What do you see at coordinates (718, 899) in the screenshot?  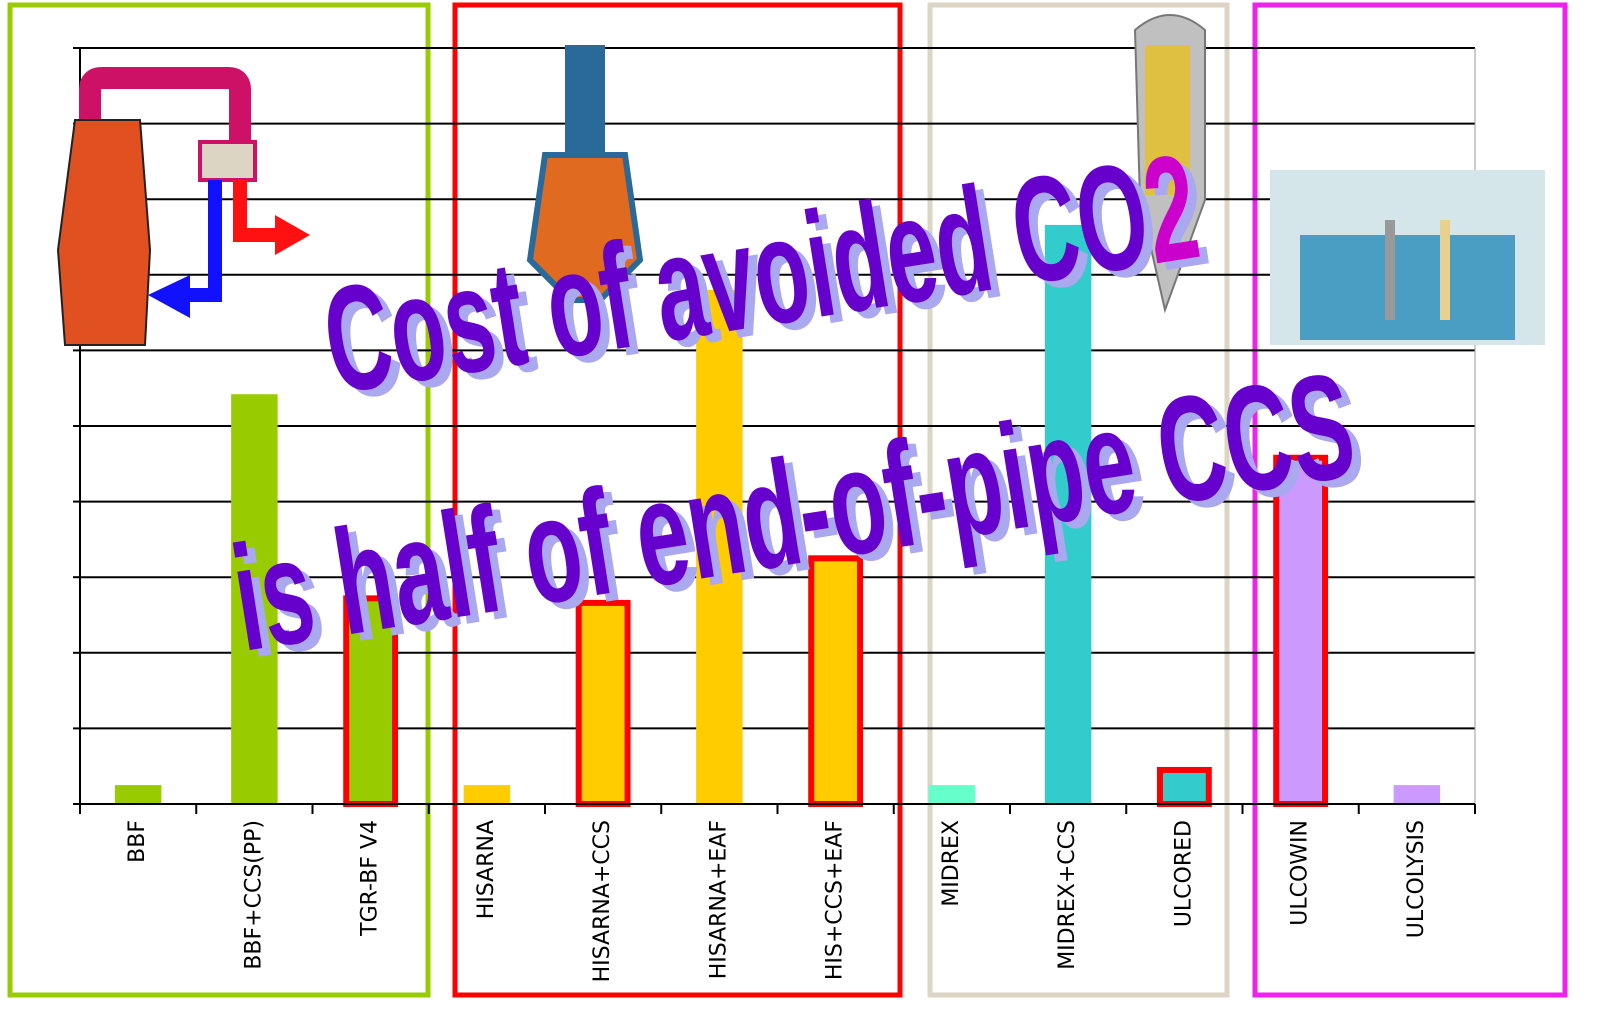 I see `x-tick-label: HISARNA+EAF` at bounding box center [718, 899].